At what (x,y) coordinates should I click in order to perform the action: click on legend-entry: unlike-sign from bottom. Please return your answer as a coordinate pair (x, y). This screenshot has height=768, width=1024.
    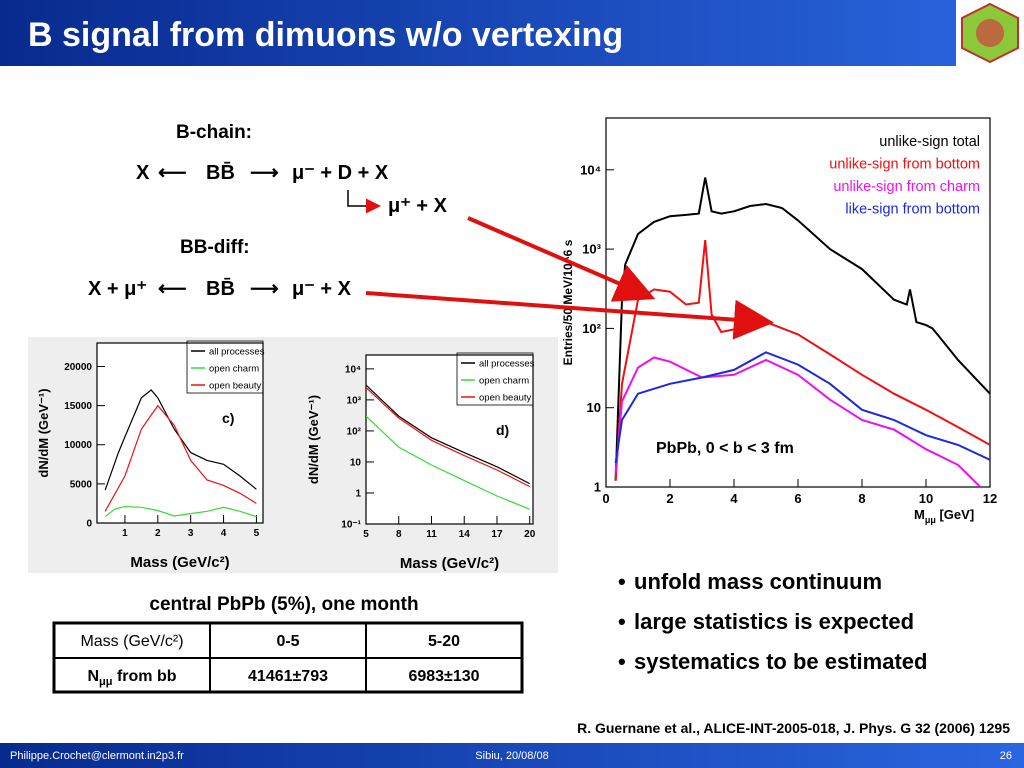
    Looking at the image, I should click on (904, 165).